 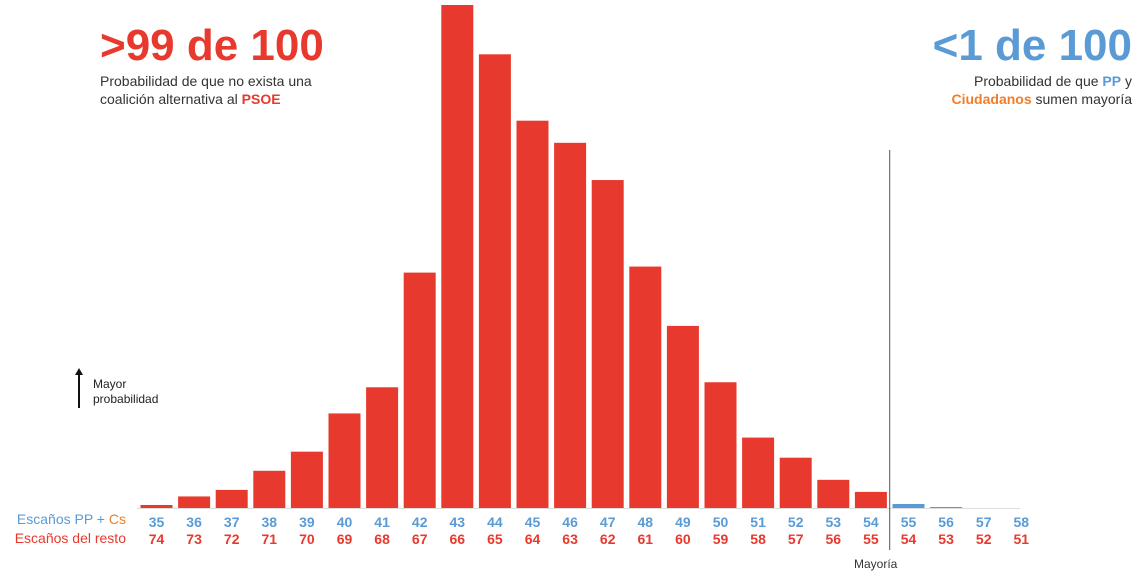 I want to click on psoe-label: PSOE, so click(x=261, y=99).